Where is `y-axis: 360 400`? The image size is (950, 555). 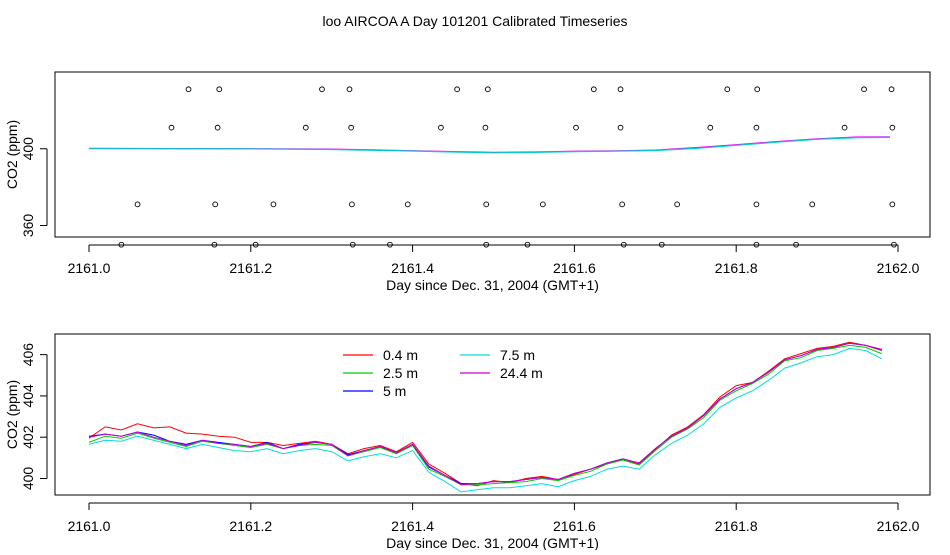
y-axis: 360 400 is located at coordinates (34, 187).